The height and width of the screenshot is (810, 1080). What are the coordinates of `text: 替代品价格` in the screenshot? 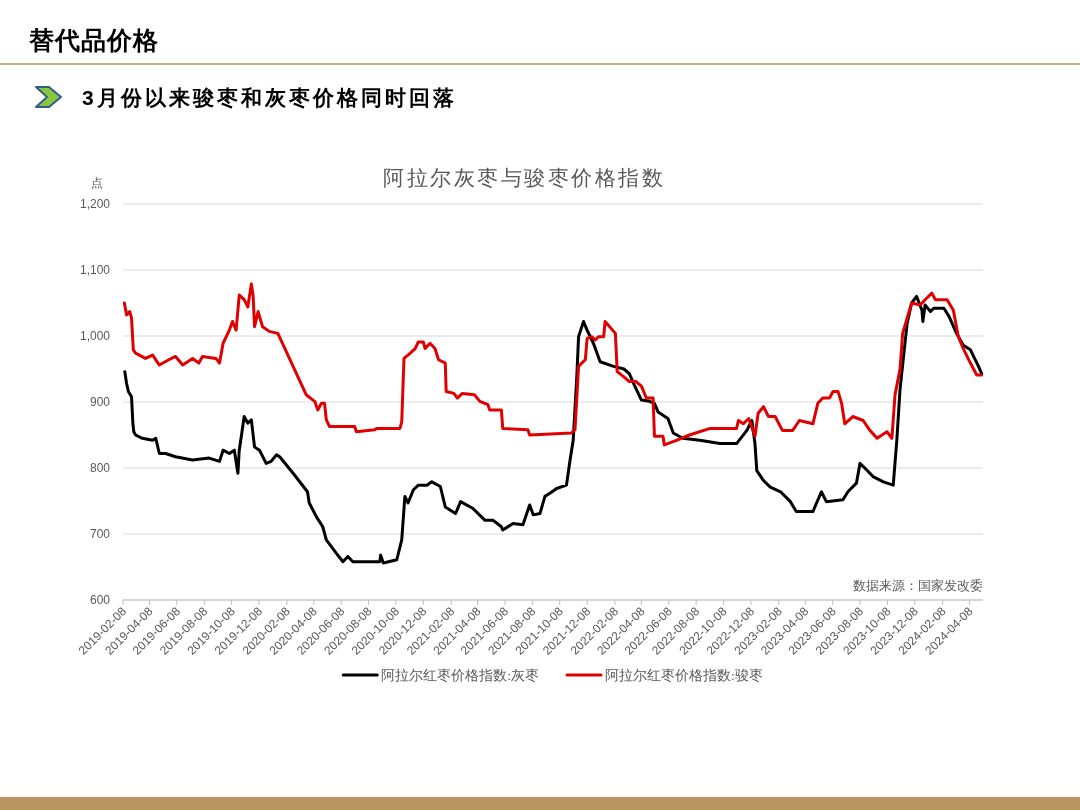 It's located at (93, 40).